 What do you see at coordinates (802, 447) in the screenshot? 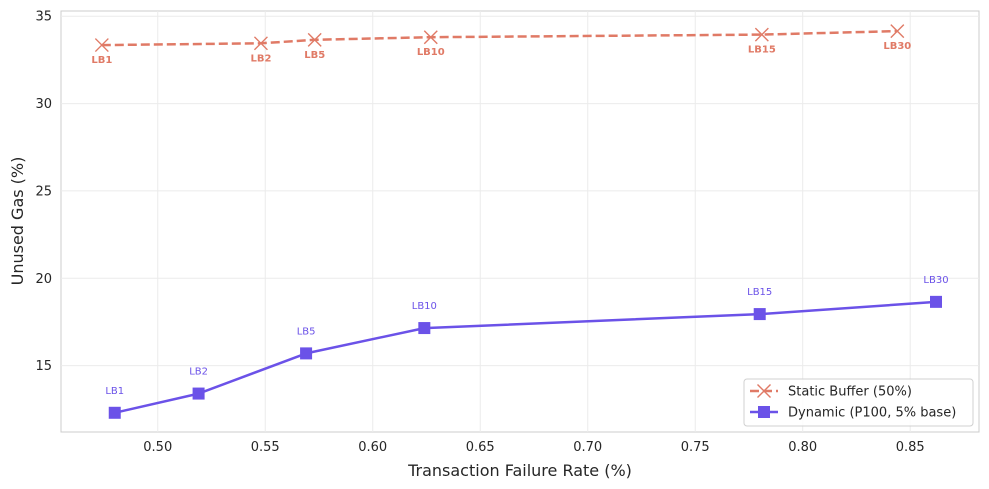
I see `x-tick-label: 0.80` at bounding box center [802, 447].